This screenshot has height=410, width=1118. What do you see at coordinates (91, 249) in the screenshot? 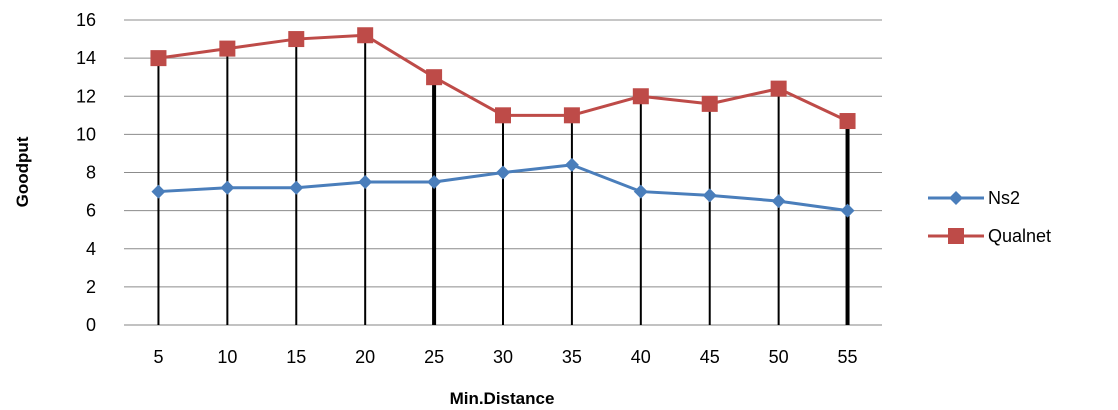
I see `y-tick-label-4: 4` at bounding box center [91, 249].